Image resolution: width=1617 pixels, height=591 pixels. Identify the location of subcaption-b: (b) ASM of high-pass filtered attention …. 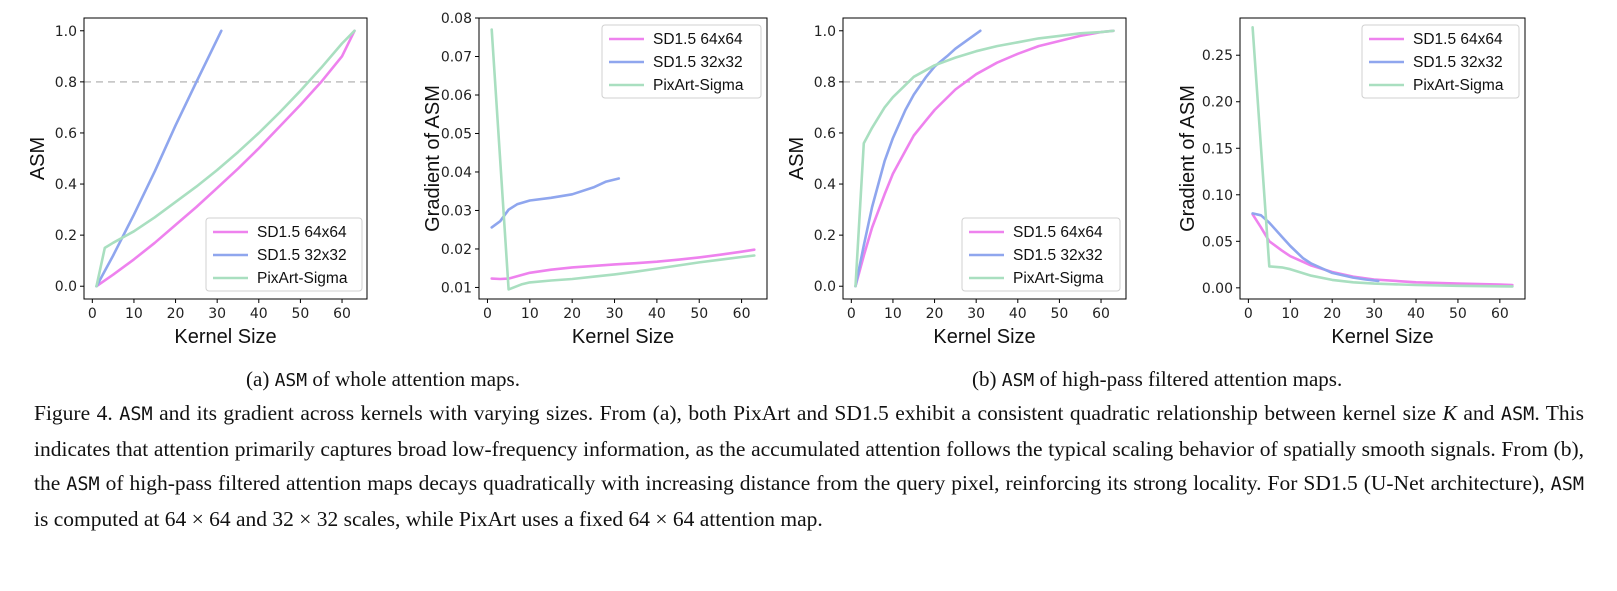
(1157, 379).